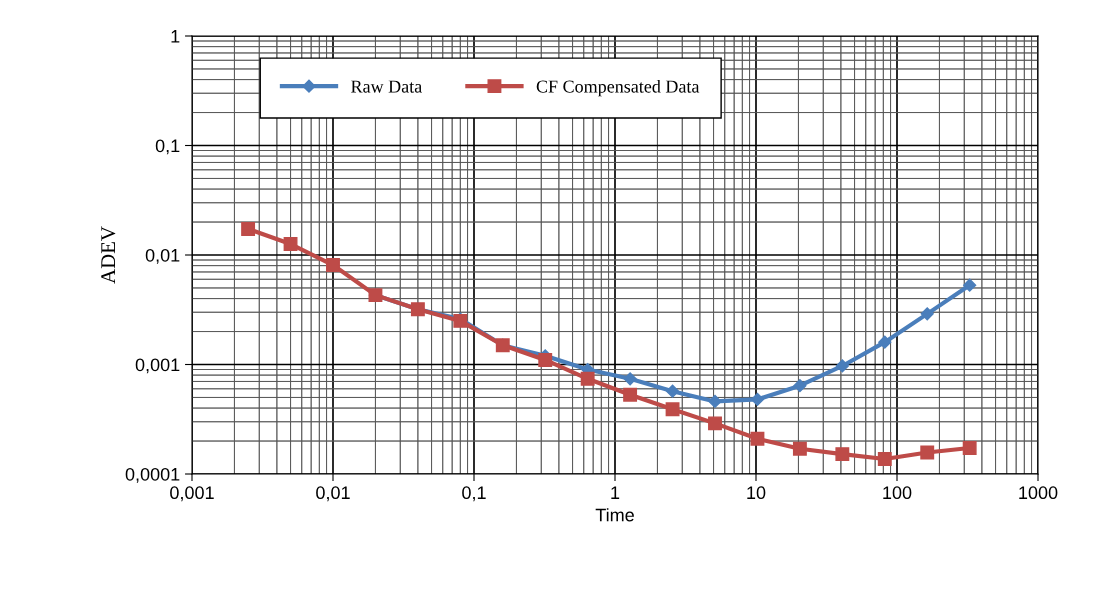 This screenshot has height=599, width=1095. What do you see at coordinates (108, 255) in the screenshot?
I see `y-axis-title: ADEV` at bounding box center [108, 255].